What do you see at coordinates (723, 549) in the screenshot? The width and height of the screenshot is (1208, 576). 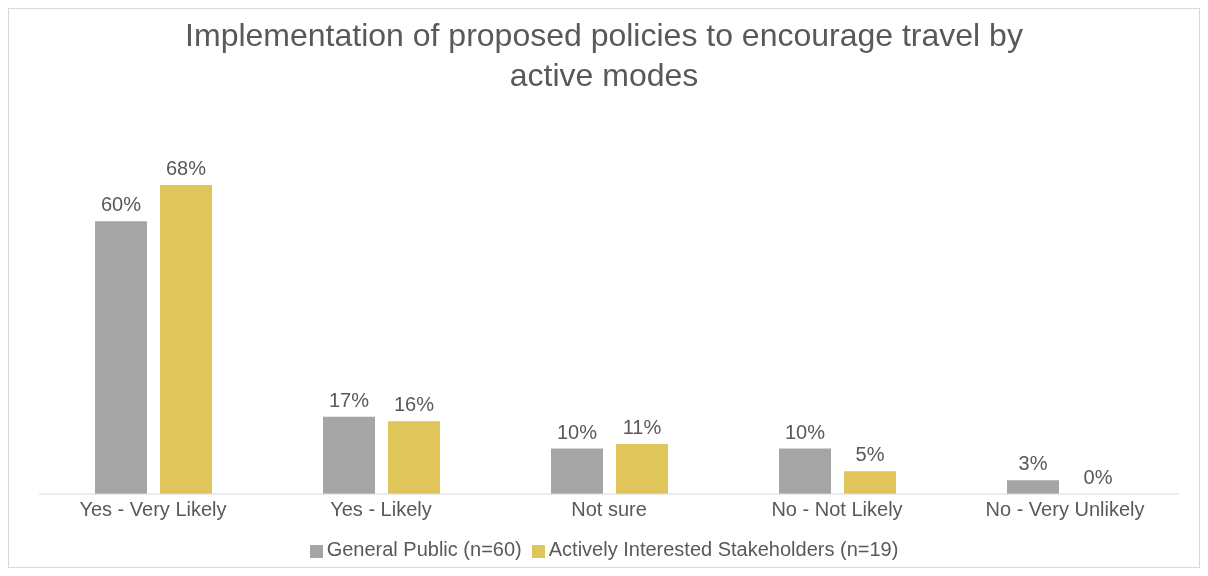 I see `legend-label: Actively Interested Stakeholders (n=19)` at bounding box center [723, 549].